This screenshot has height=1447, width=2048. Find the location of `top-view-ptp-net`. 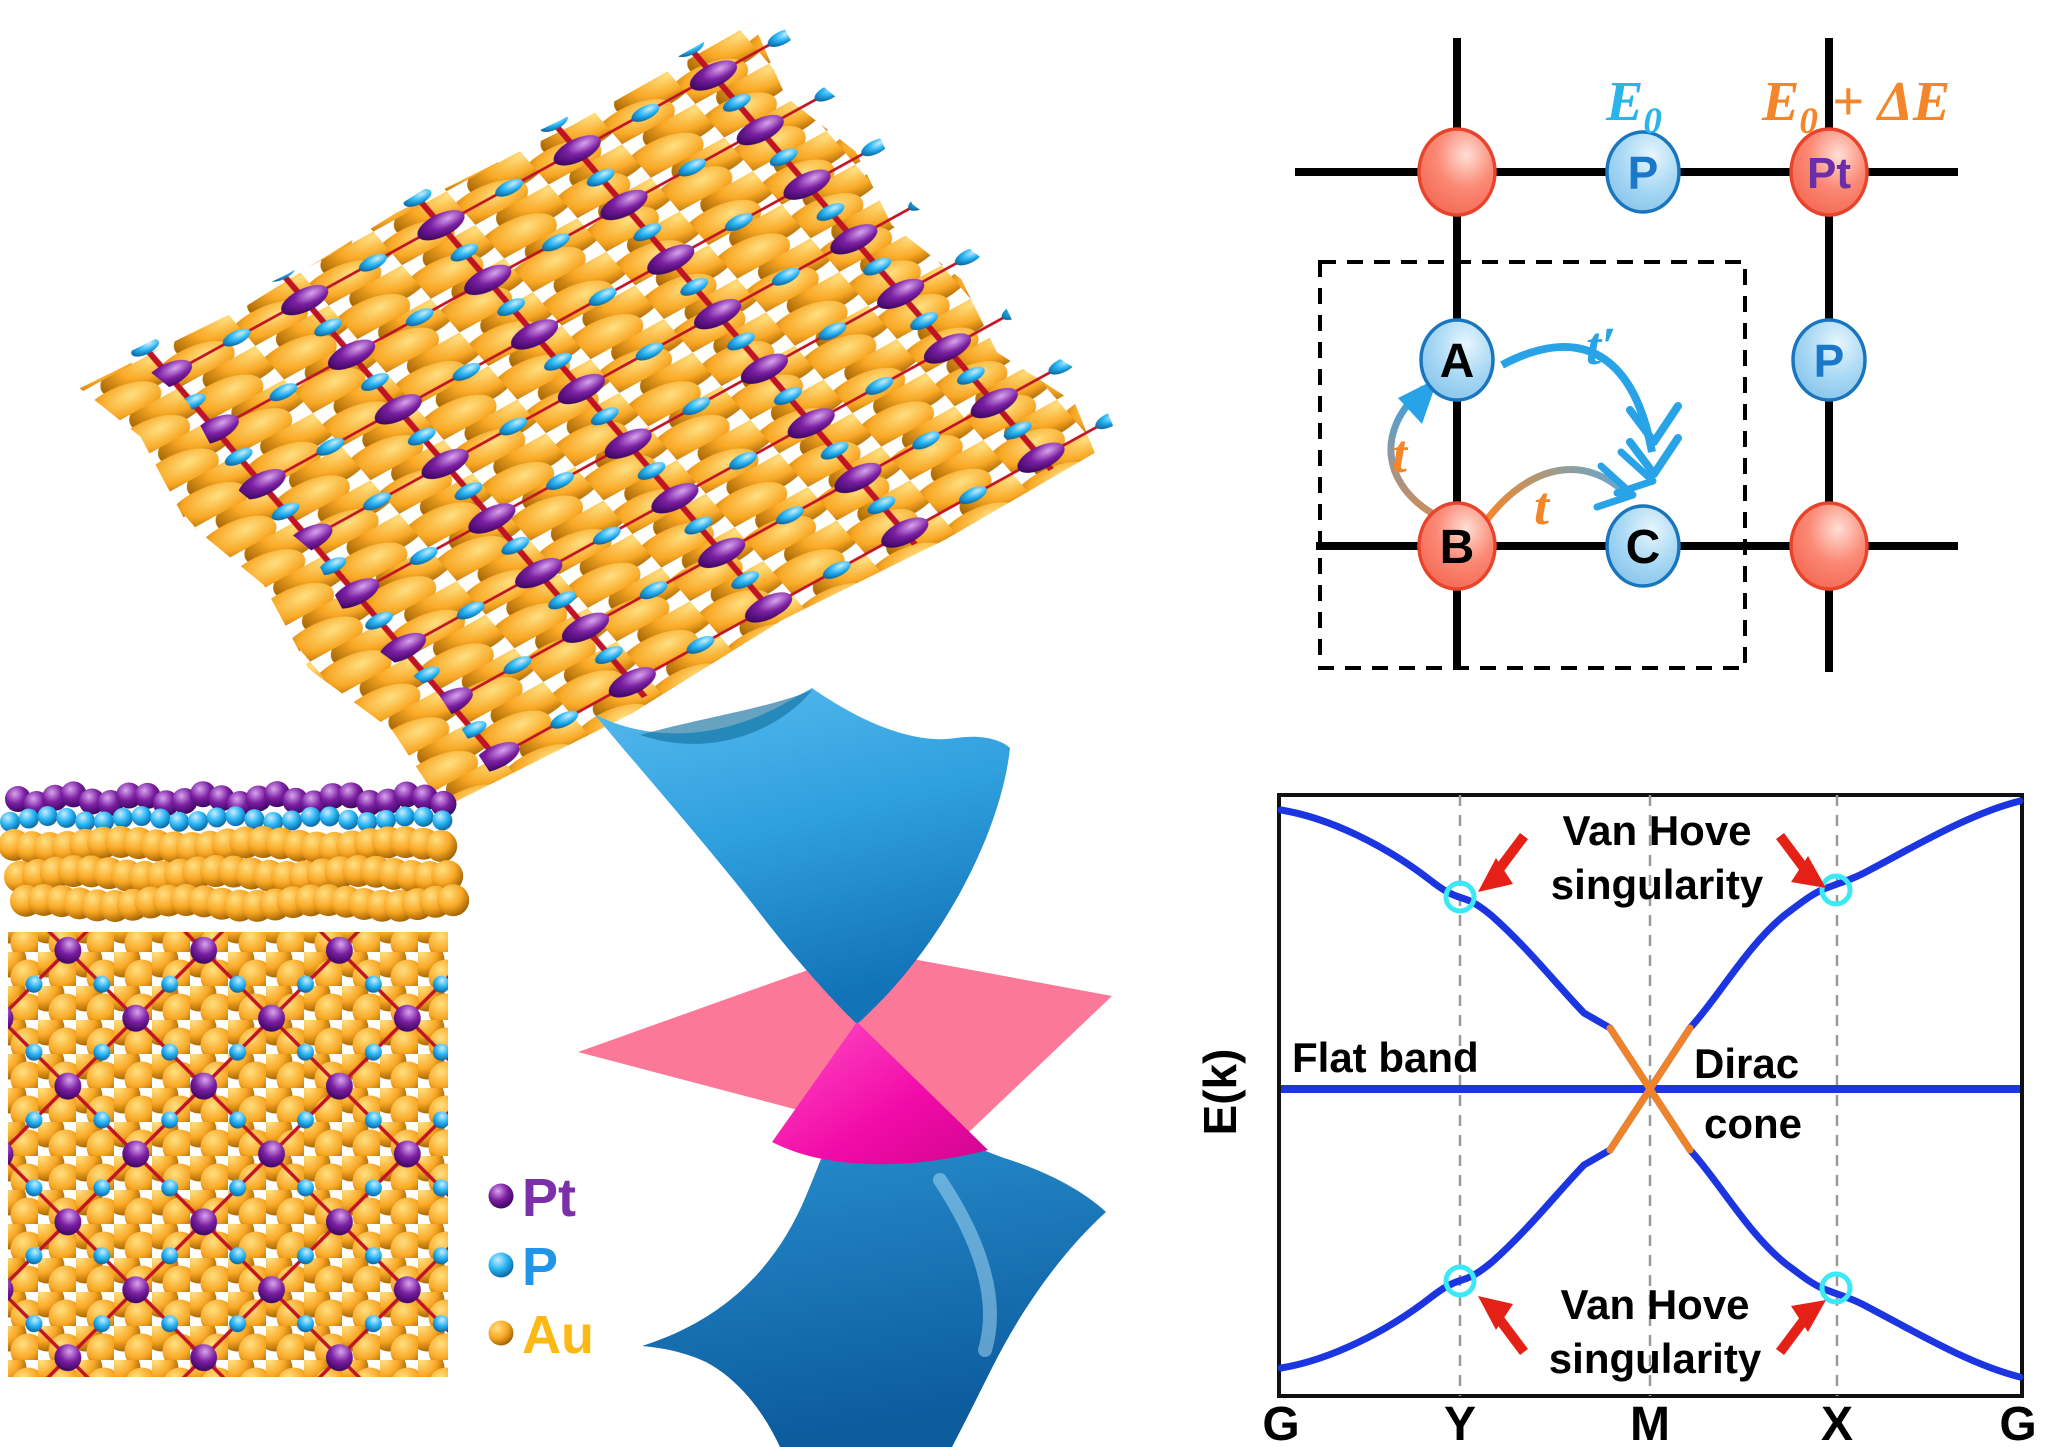

top-view-ptp-net is located at coordinates (228, 1154).